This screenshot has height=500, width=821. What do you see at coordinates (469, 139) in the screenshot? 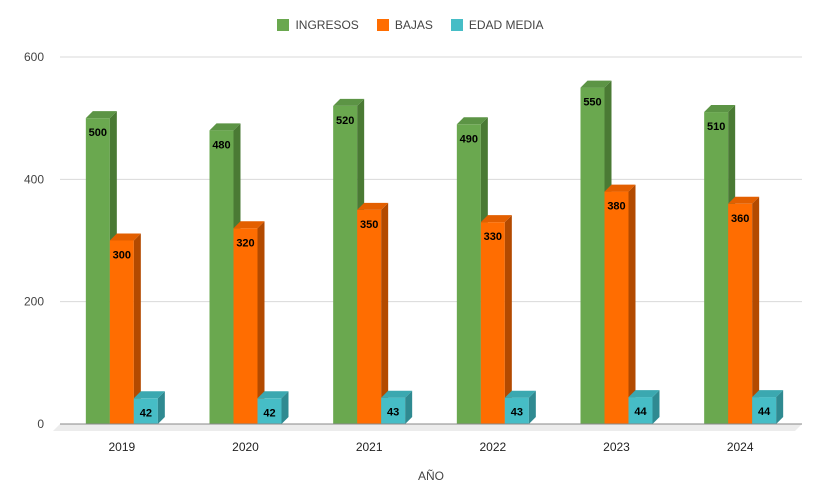
I see `data-label-ingresos-2022: 490` at bounding box center [469, 139].